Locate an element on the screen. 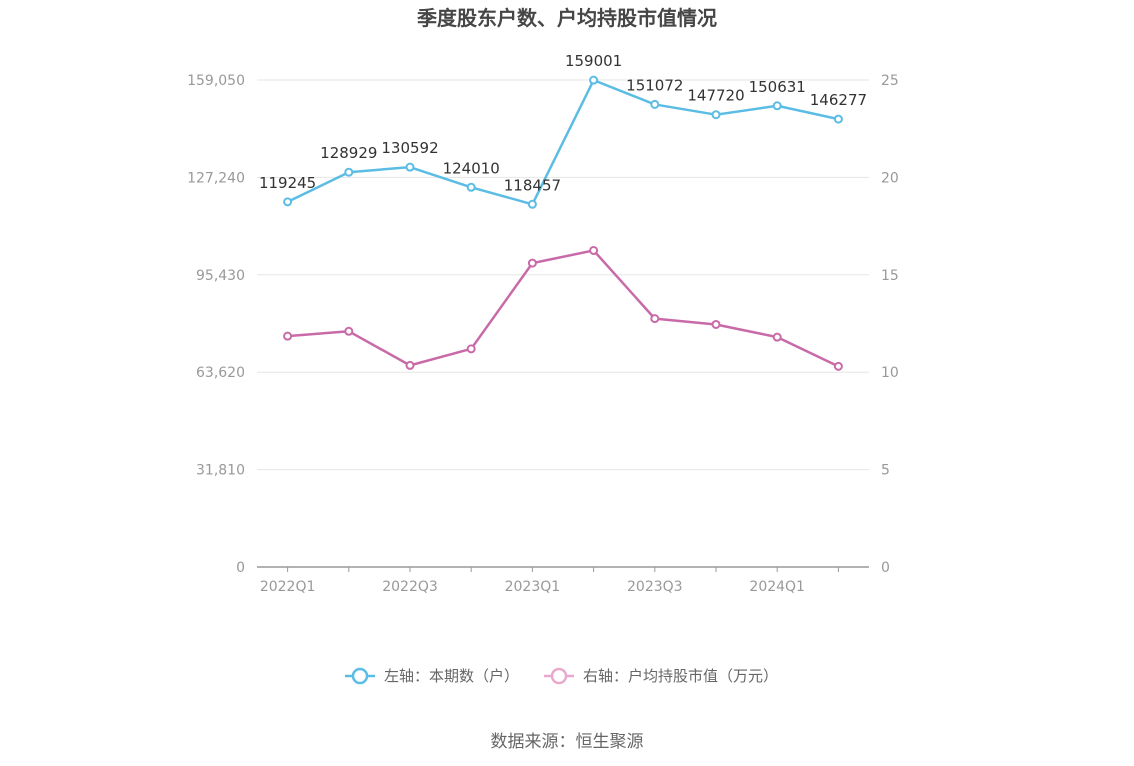 The height and width of the screenshot is (766, 1134). legend: 左轴：本期数（户） 右轴：户均持股市值（万元） is located at coordinates (561, 676).